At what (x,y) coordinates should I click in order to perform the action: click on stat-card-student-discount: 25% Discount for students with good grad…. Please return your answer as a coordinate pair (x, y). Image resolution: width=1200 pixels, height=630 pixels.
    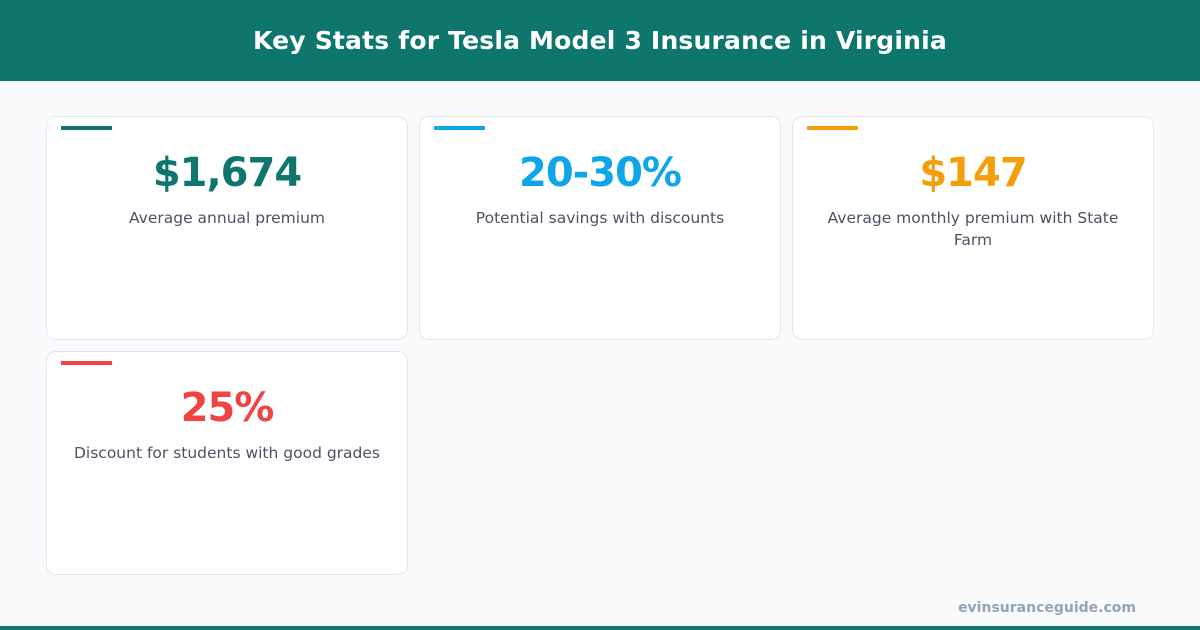
    Looking at the image, I should click on (227, 463).